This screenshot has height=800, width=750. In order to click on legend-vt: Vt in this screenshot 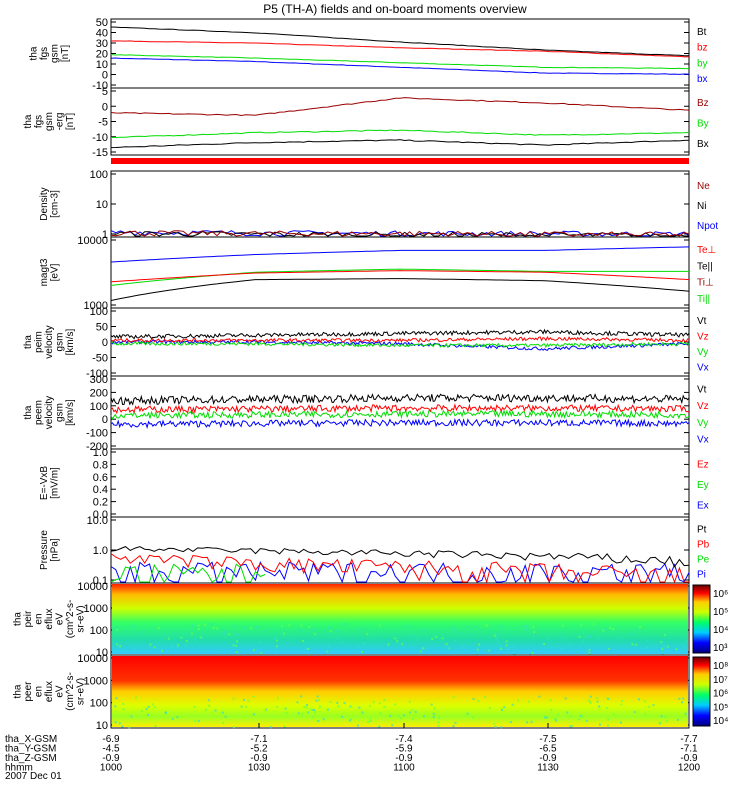, I will do `click(702, 389)`.